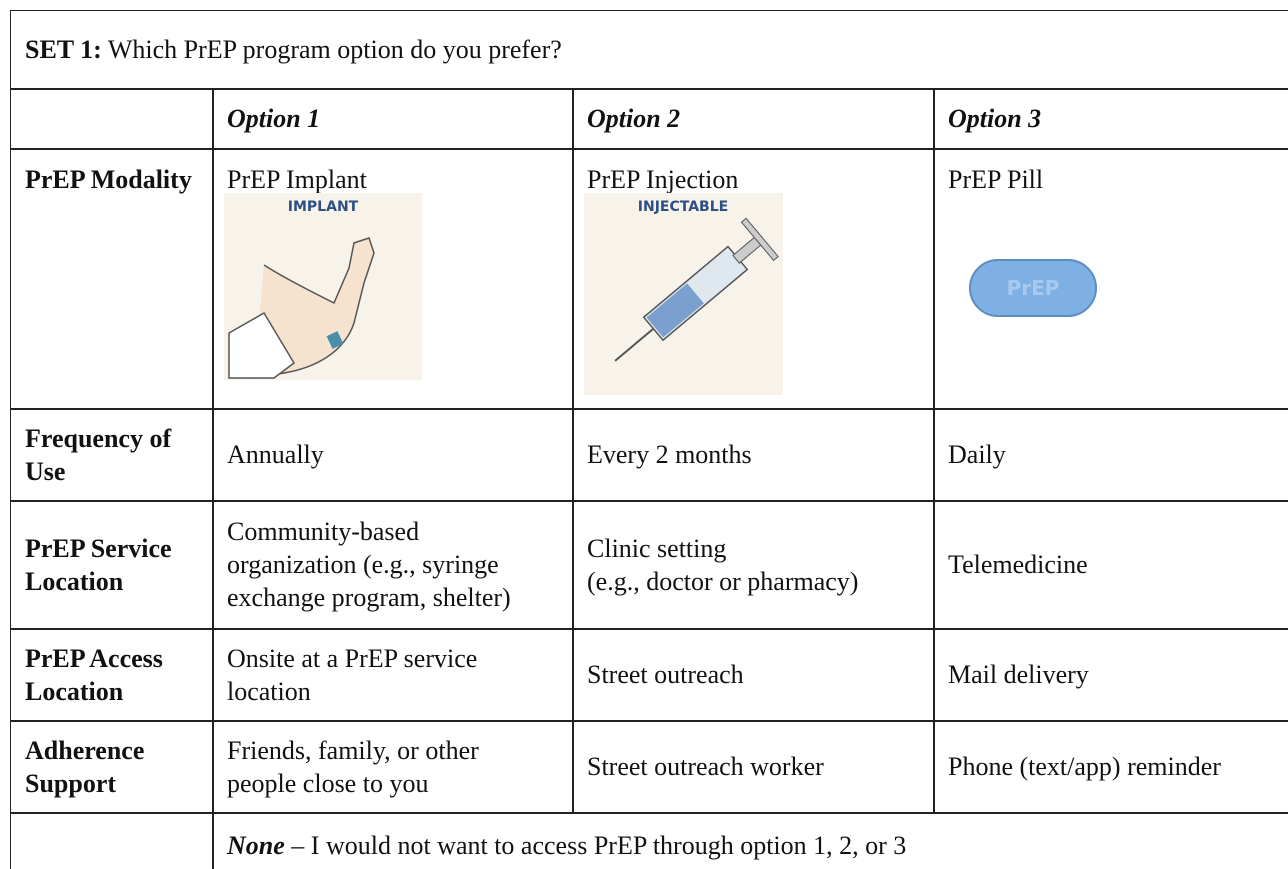  I want to click on cell-text: Street outreach, so click(665, 675).